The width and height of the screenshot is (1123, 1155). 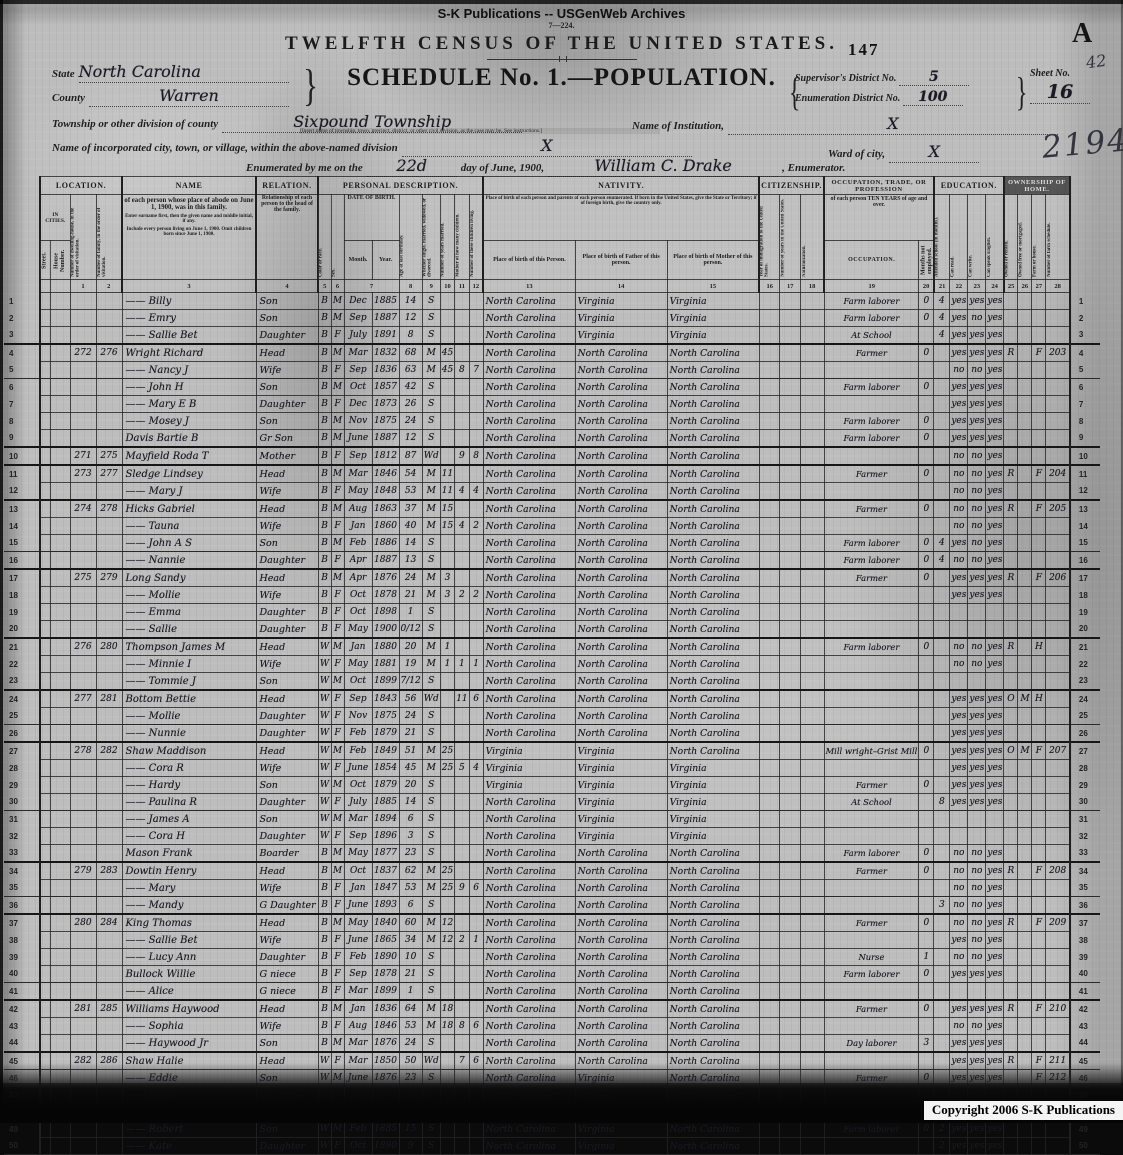 What do you see at coordinates (189, 301) in the screenshot?
I see `cell-name: —— Billy` at bounding box center [189, 301].